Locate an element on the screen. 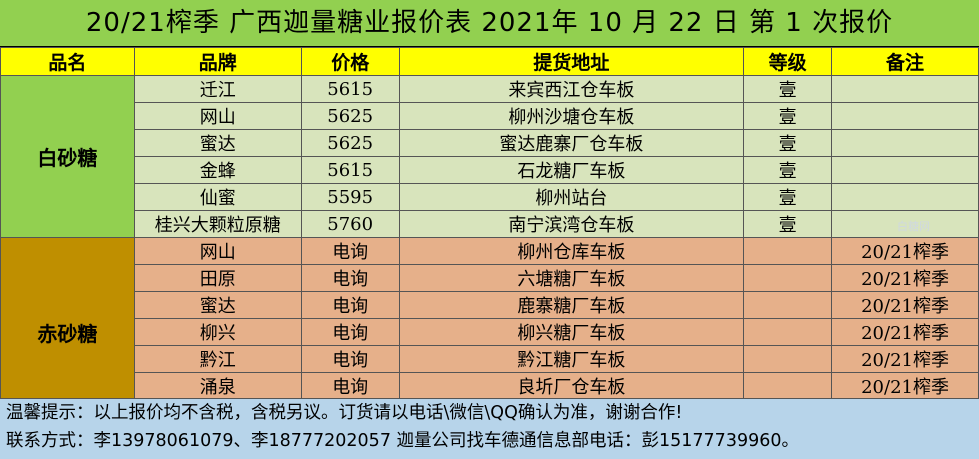 The width and height of the screenshot is (979, 459). category-cell: 白砂糖 is located at coordinates (67, 156).